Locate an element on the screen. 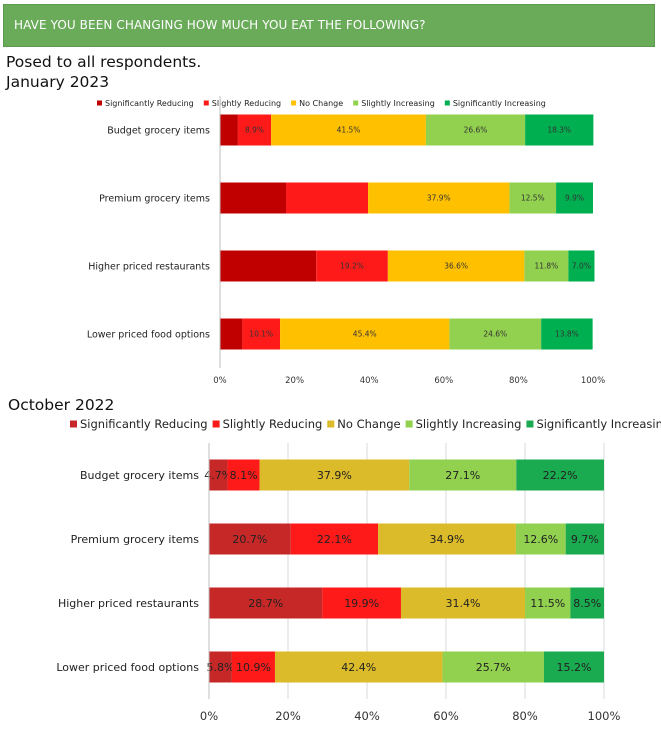 Image resolution: width=661 pixels, height=734 pixels. data-label: 11.8% is located at coordinates (546, 266).